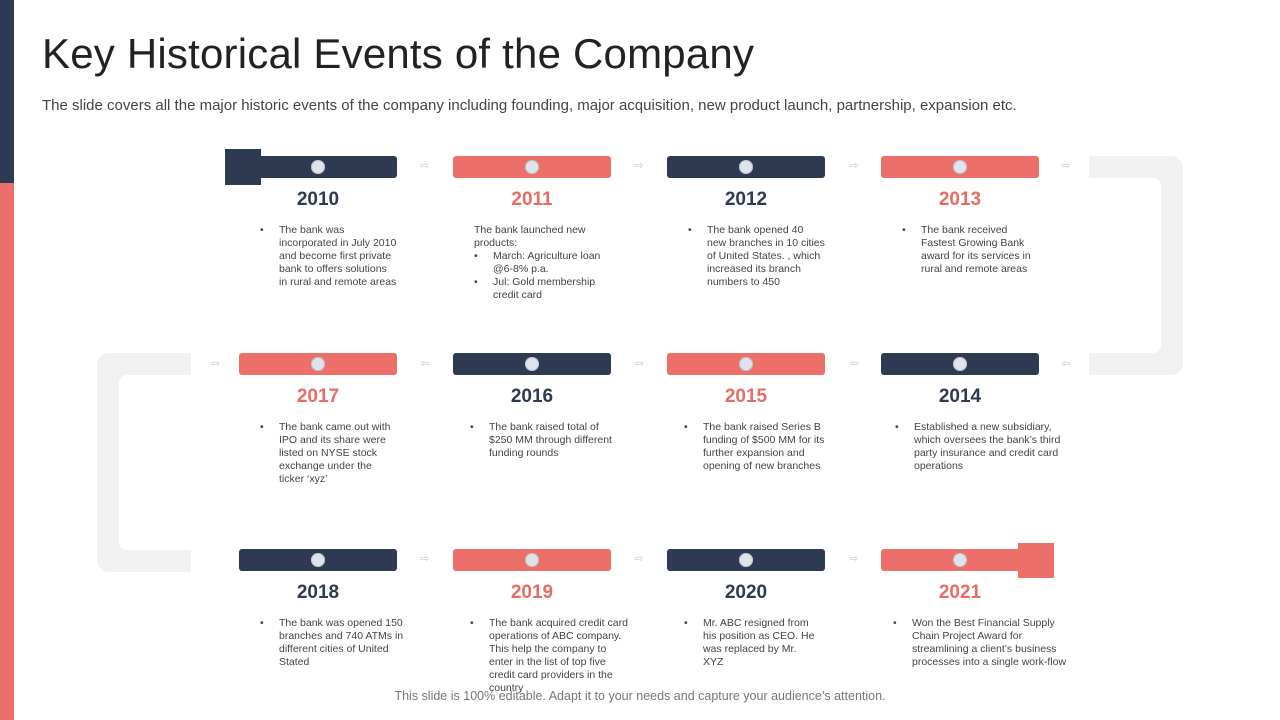 This screenshot has width=1280, height=720. Describe the element at coordinates (318, 199) in the screenshot. I see `event-year: 2010` at that location.